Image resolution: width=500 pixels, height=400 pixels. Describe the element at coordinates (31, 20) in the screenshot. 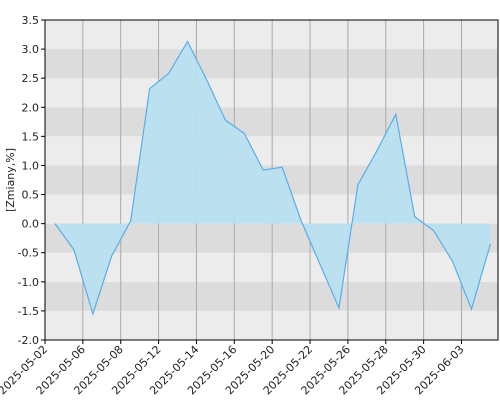

I see `y-tick-label: 3.5` at that location.